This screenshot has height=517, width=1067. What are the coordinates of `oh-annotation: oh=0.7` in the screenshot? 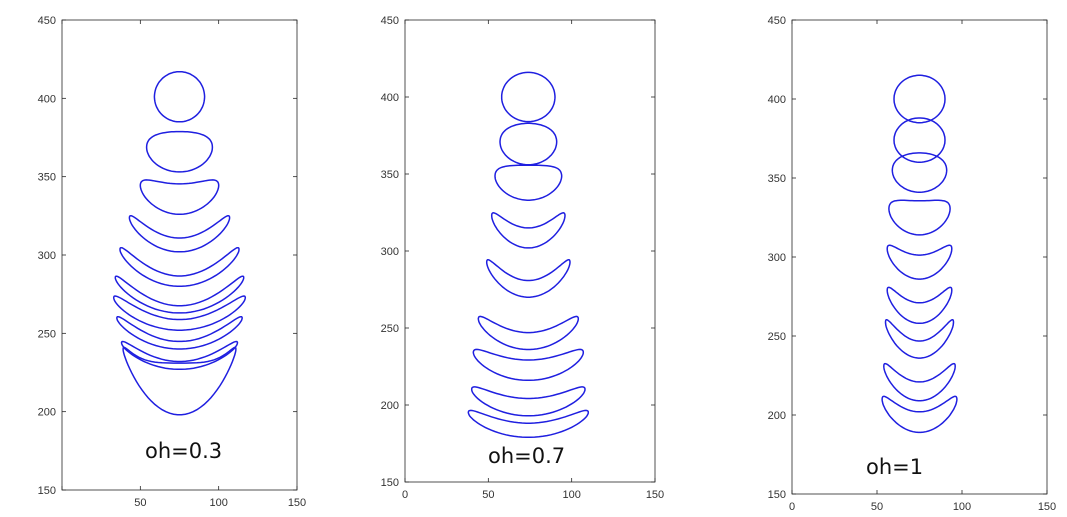 It's located at (526, 456).